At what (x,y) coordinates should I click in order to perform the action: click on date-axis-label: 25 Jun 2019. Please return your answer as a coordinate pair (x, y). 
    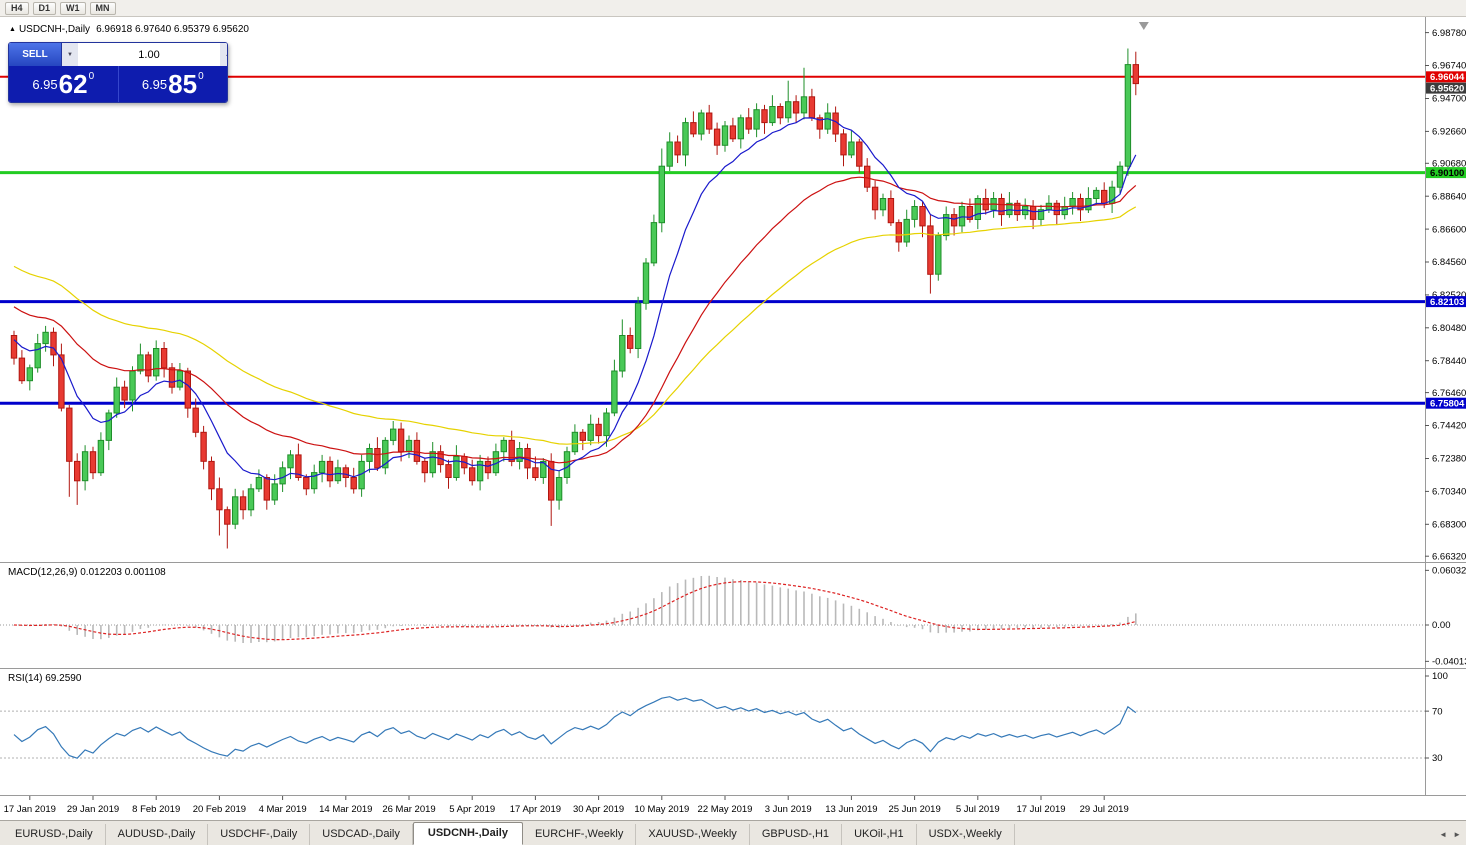
    Looking at the image, I should click on (914, 809).